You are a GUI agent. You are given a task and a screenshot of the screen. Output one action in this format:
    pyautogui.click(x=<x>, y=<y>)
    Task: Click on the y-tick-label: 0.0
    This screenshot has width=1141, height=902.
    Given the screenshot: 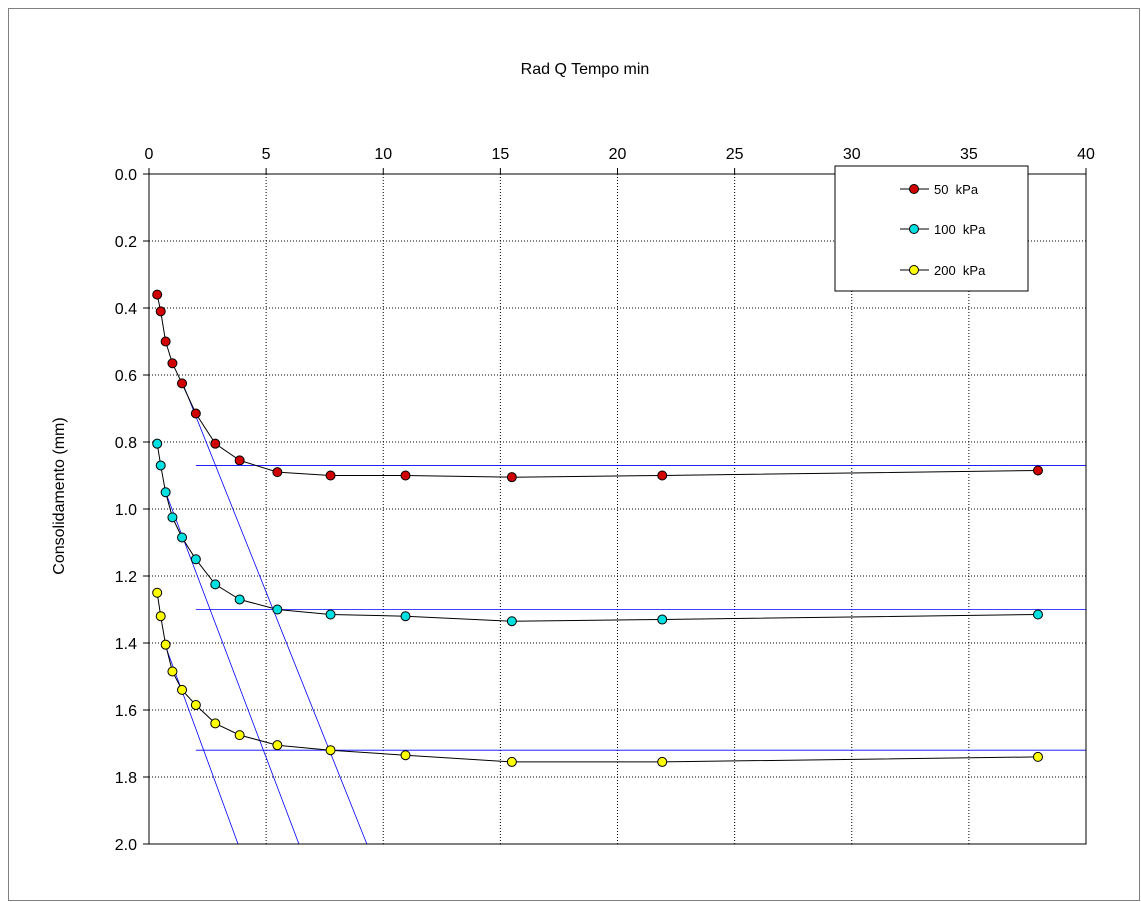 What is the action you would take?
    pyautogui.click(x=126, y=175)
    